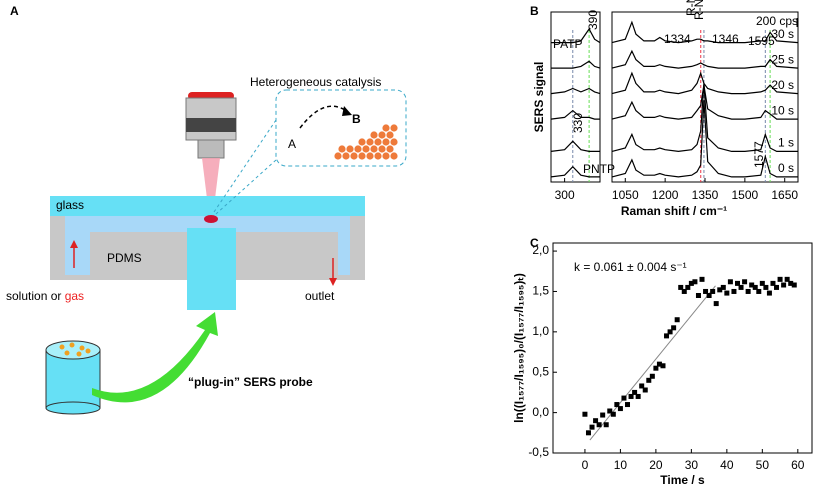 Image resolution: width=817 pixels, height=489 pixels. Describe the element at coordinates (763, 465) in the screenshot. I see `x-tick-label: 50` at that location.